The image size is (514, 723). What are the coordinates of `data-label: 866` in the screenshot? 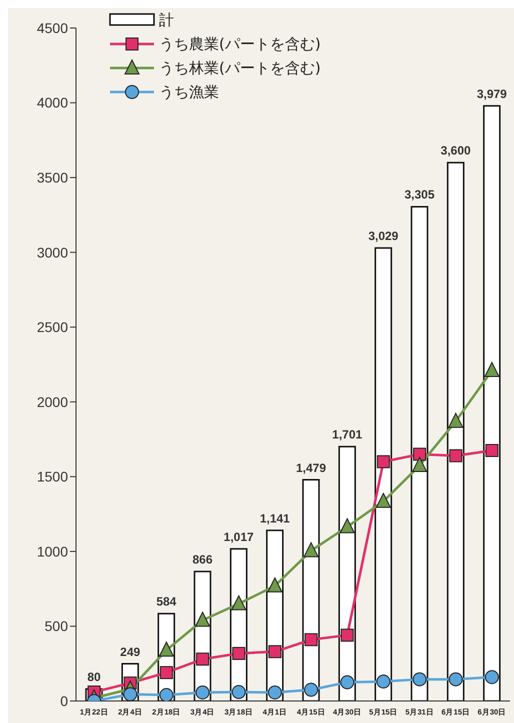 It's located at (202, 559).